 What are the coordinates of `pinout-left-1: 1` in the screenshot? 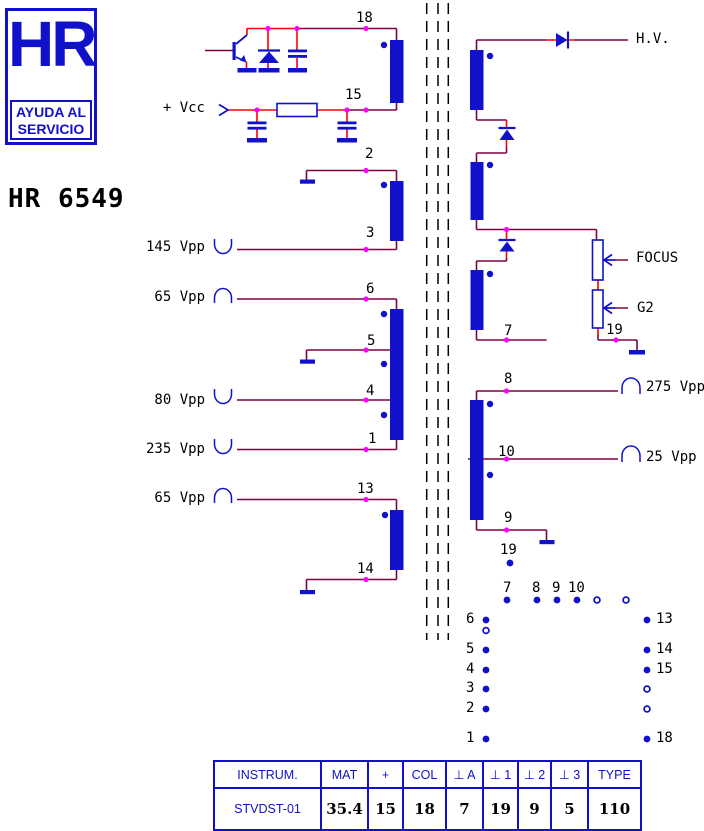 It's located at (470, 738).